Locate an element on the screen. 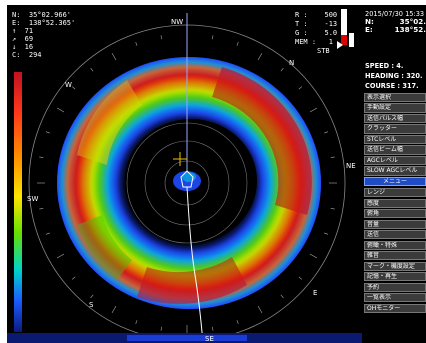 The height and width of the screenshot is (343, 426). readout-line: E: 138°52.365' is located at coordinates (44, 23).